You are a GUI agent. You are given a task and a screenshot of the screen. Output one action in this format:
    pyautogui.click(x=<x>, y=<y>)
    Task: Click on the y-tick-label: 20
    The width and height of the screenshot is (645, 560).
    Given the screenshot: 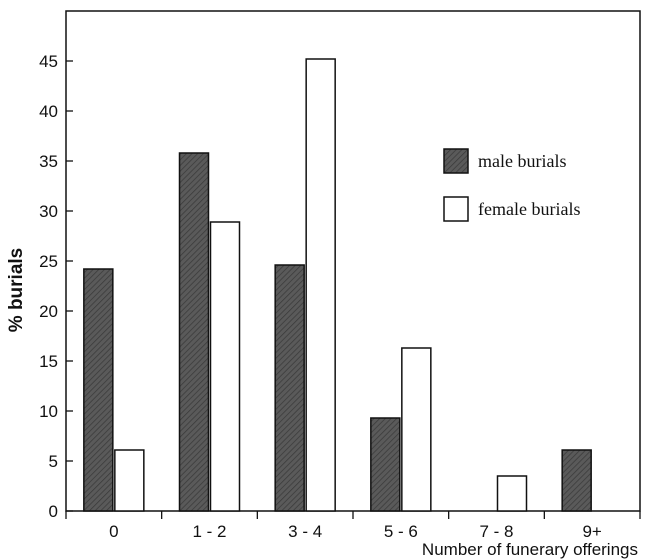 What is the action you would take?
    pyautogui.click(x=48, y=311)
    